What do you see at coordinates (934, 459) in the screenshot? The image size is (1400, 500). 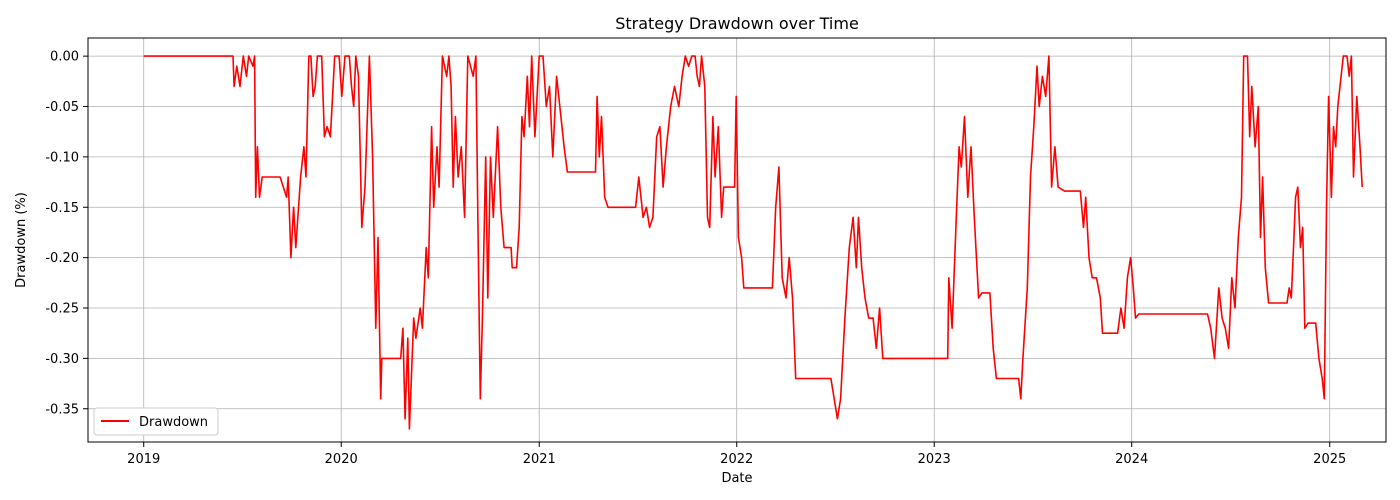 I see `x-tick-label: 2023` at bounding box center [934, 459].